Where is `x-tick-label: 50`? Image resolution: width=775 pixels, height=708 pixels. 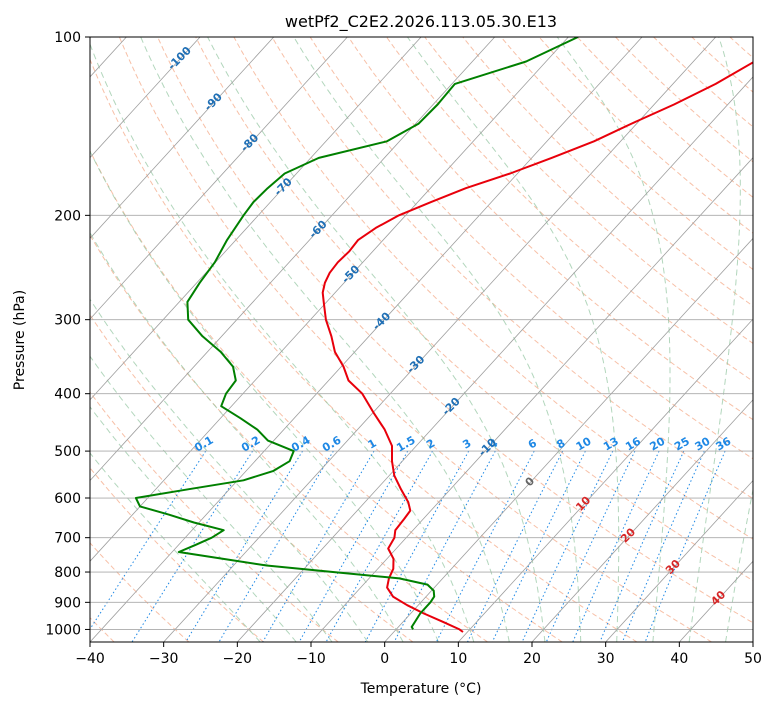 x-tick-label: 50 is located at coordinates (753, 659).